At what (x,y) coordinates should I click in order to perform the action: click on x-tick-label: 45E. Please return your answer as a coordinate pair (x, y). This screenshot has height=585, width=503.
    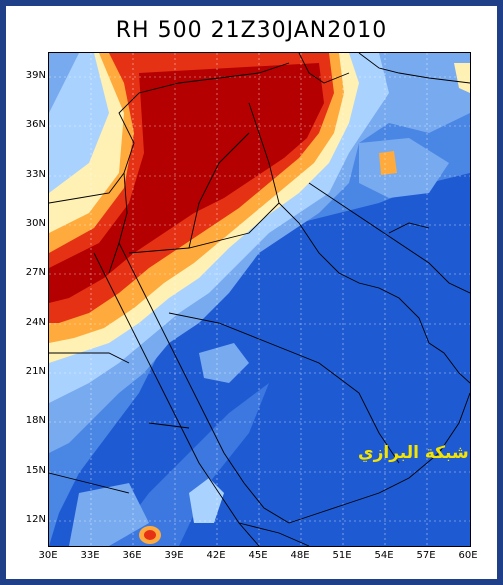
    Looking at the image, I should click on (258, 555).